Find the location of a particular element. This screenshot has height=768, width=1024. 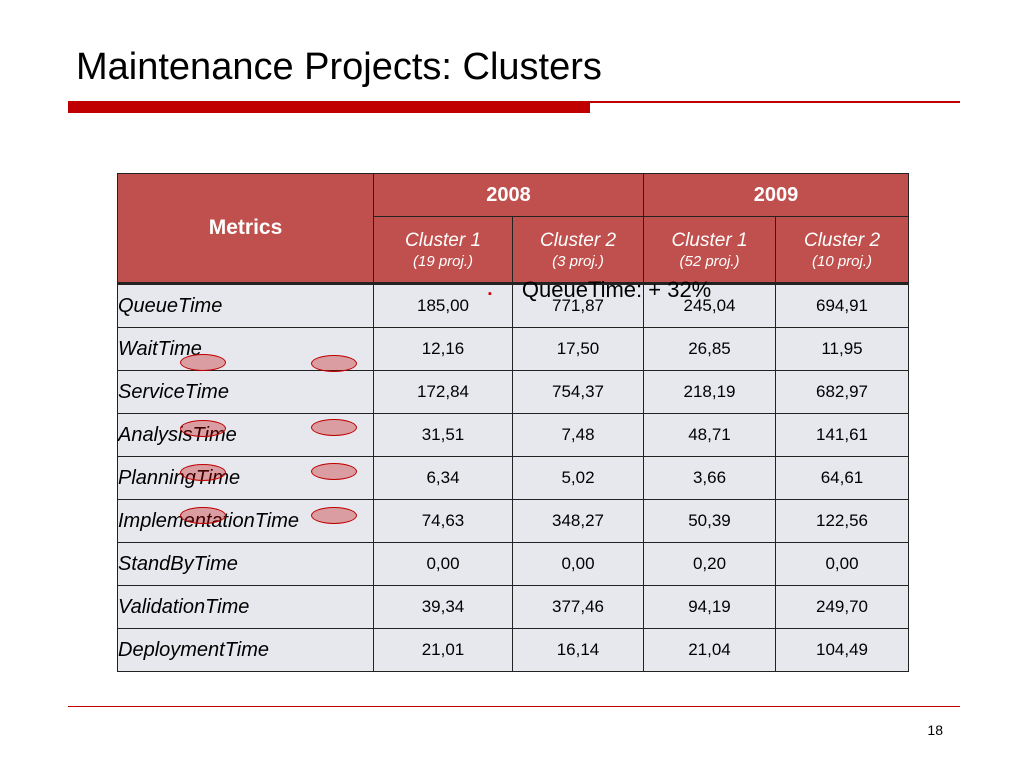

metric-value: 7,48 is located at coordinates (578, 435).